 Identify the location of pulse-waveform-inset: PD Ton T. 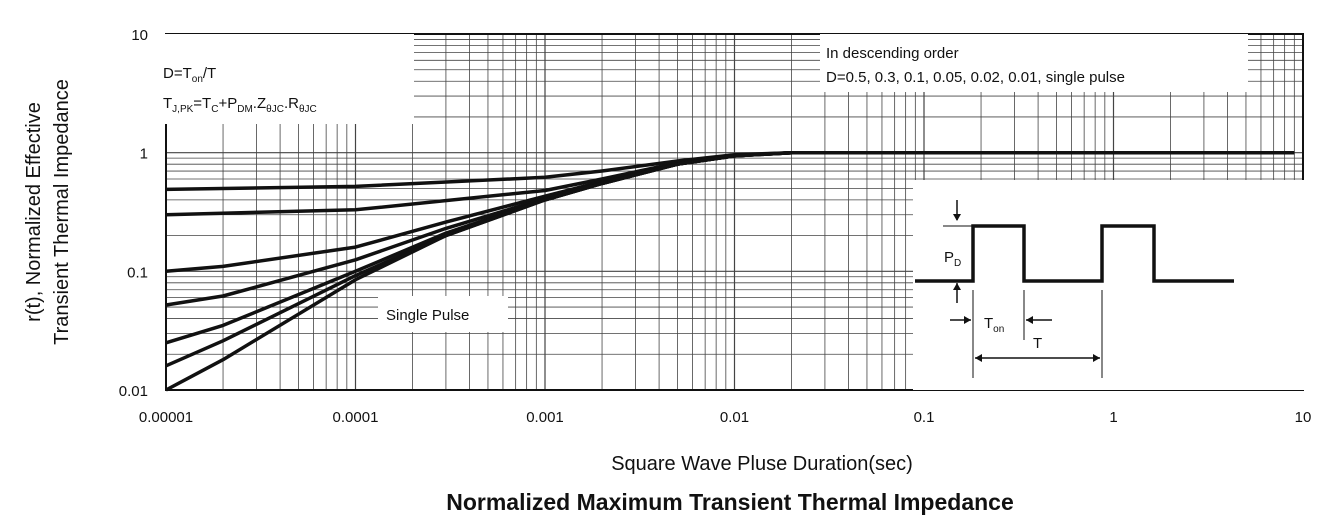
(1109, 285).